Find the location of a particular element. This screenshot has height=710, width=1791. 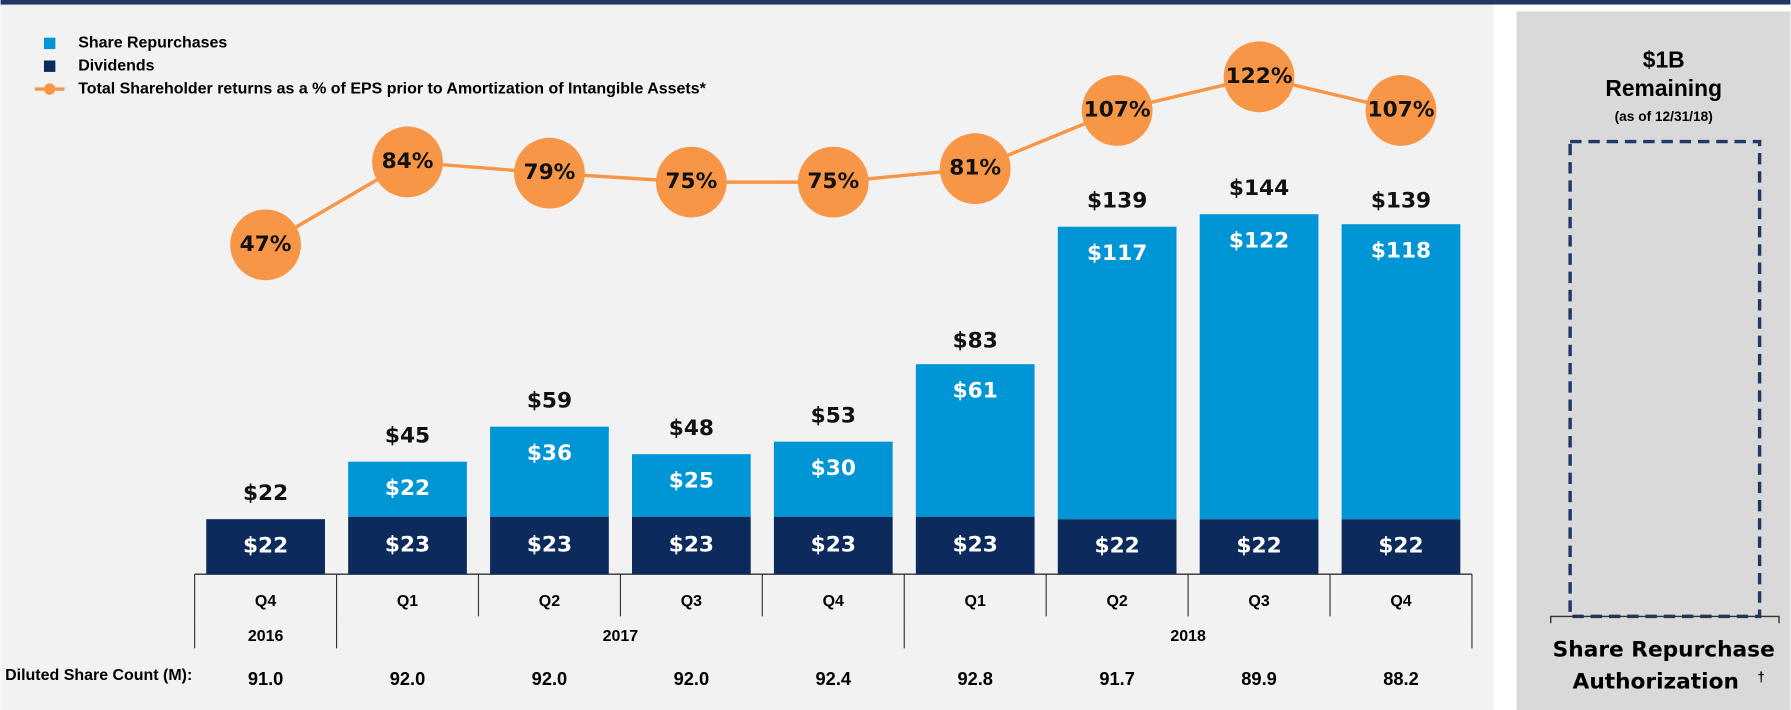

legend-label: Dividends is located at coordinates (116, 65).